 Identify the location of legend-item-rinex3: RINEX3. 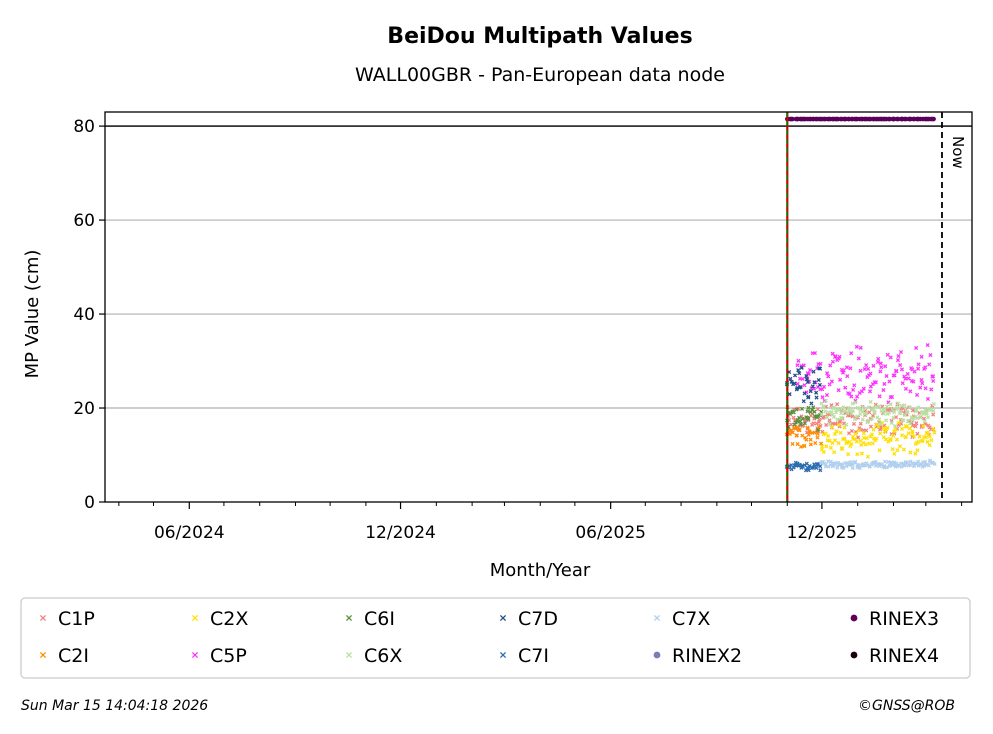
(894, 619).